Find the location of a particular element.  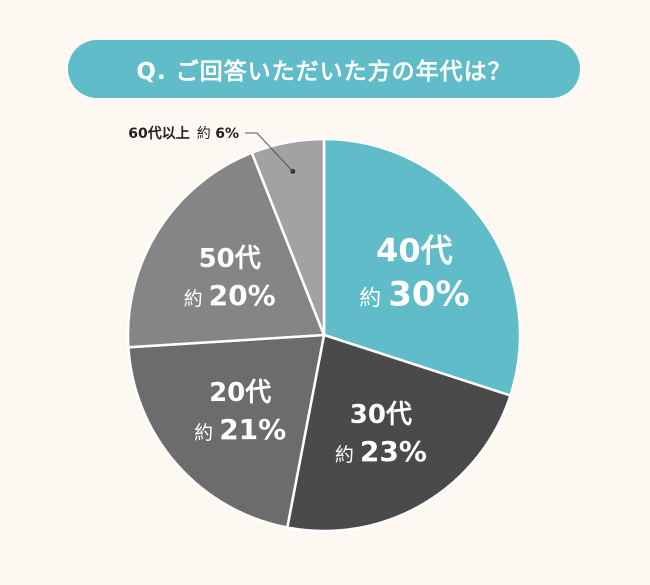

slice-value-label: 約 21% is located at coordinates (240, 429).